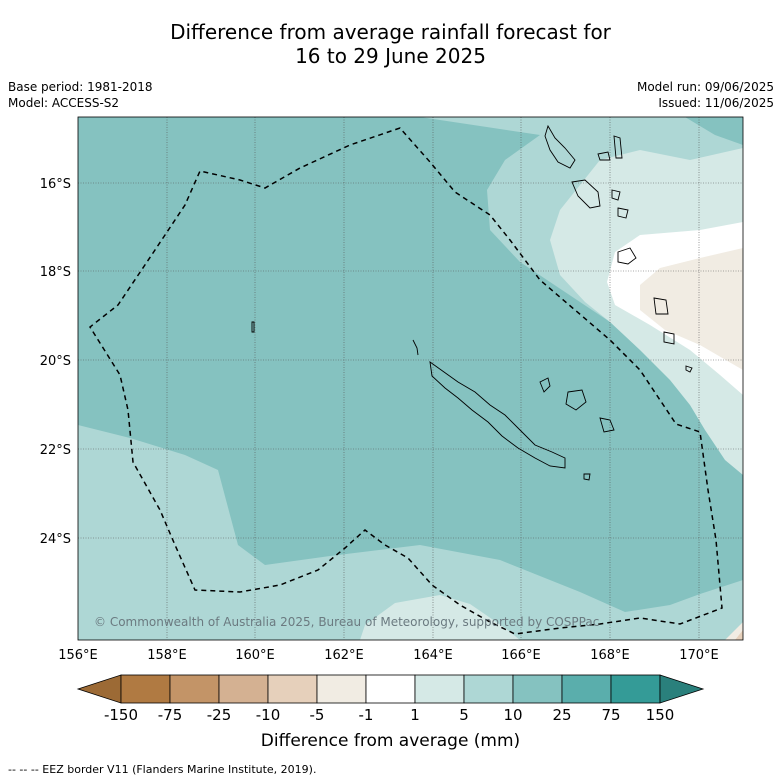 The height and width of the screenshot is (781, 781). I want to click on belep-islands, so click(415, 347).